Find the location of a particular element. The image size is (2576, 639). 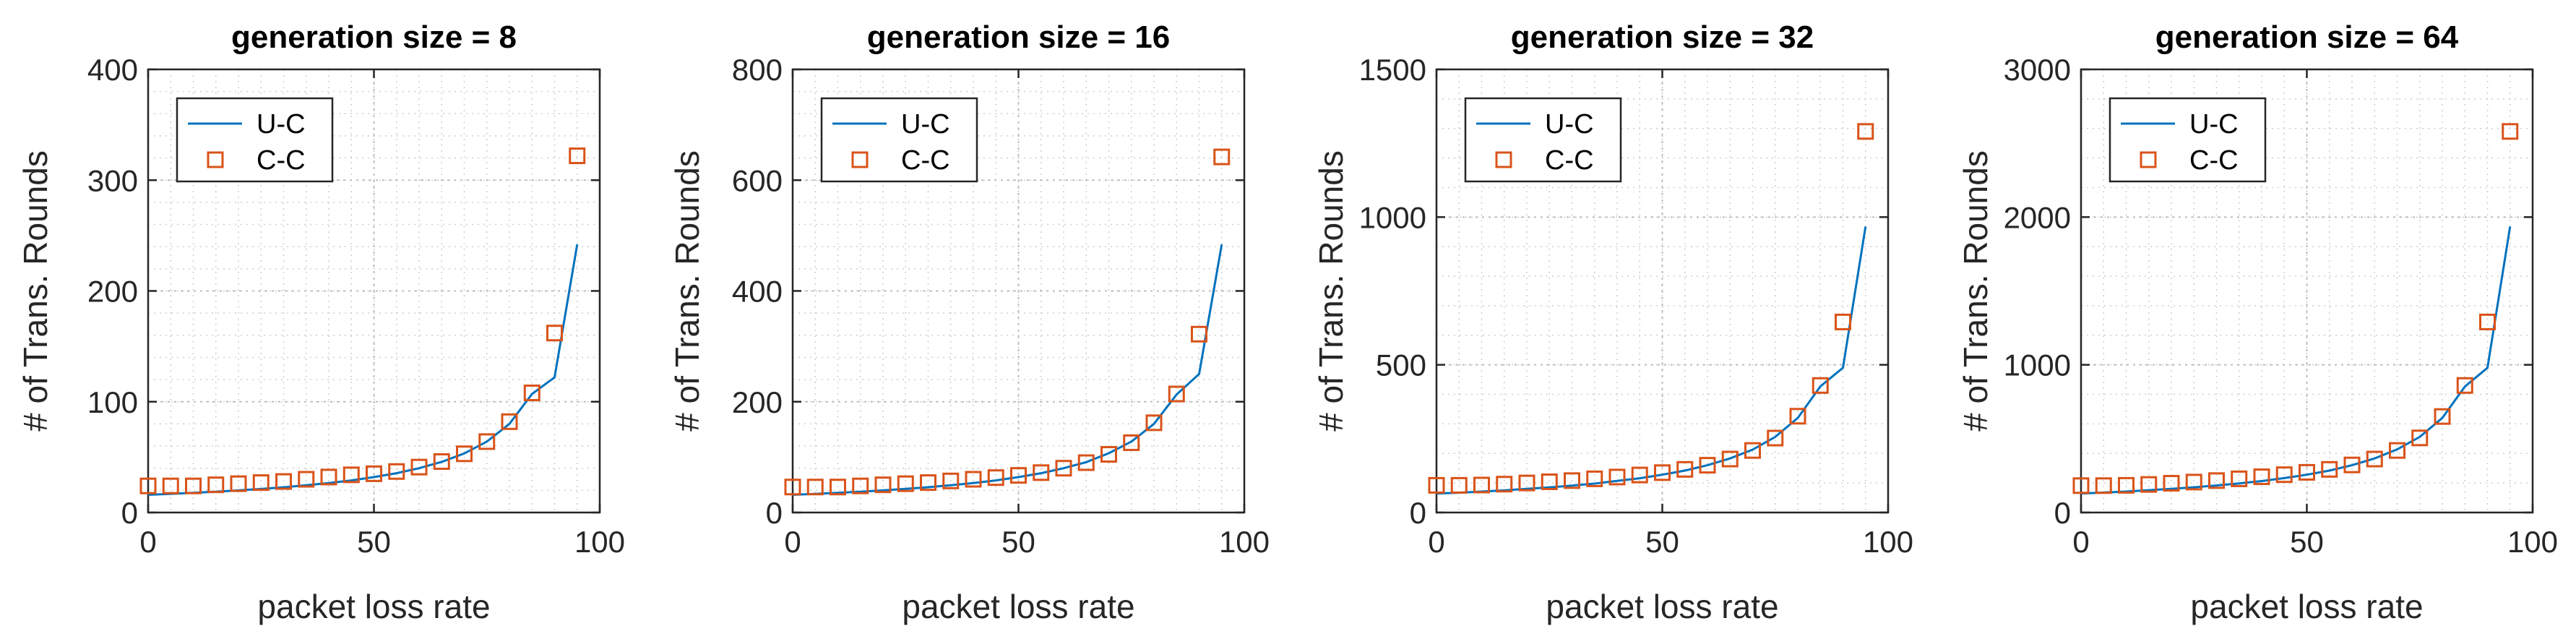

y-tick-label: 500 is located at coordinates (1401, 365).